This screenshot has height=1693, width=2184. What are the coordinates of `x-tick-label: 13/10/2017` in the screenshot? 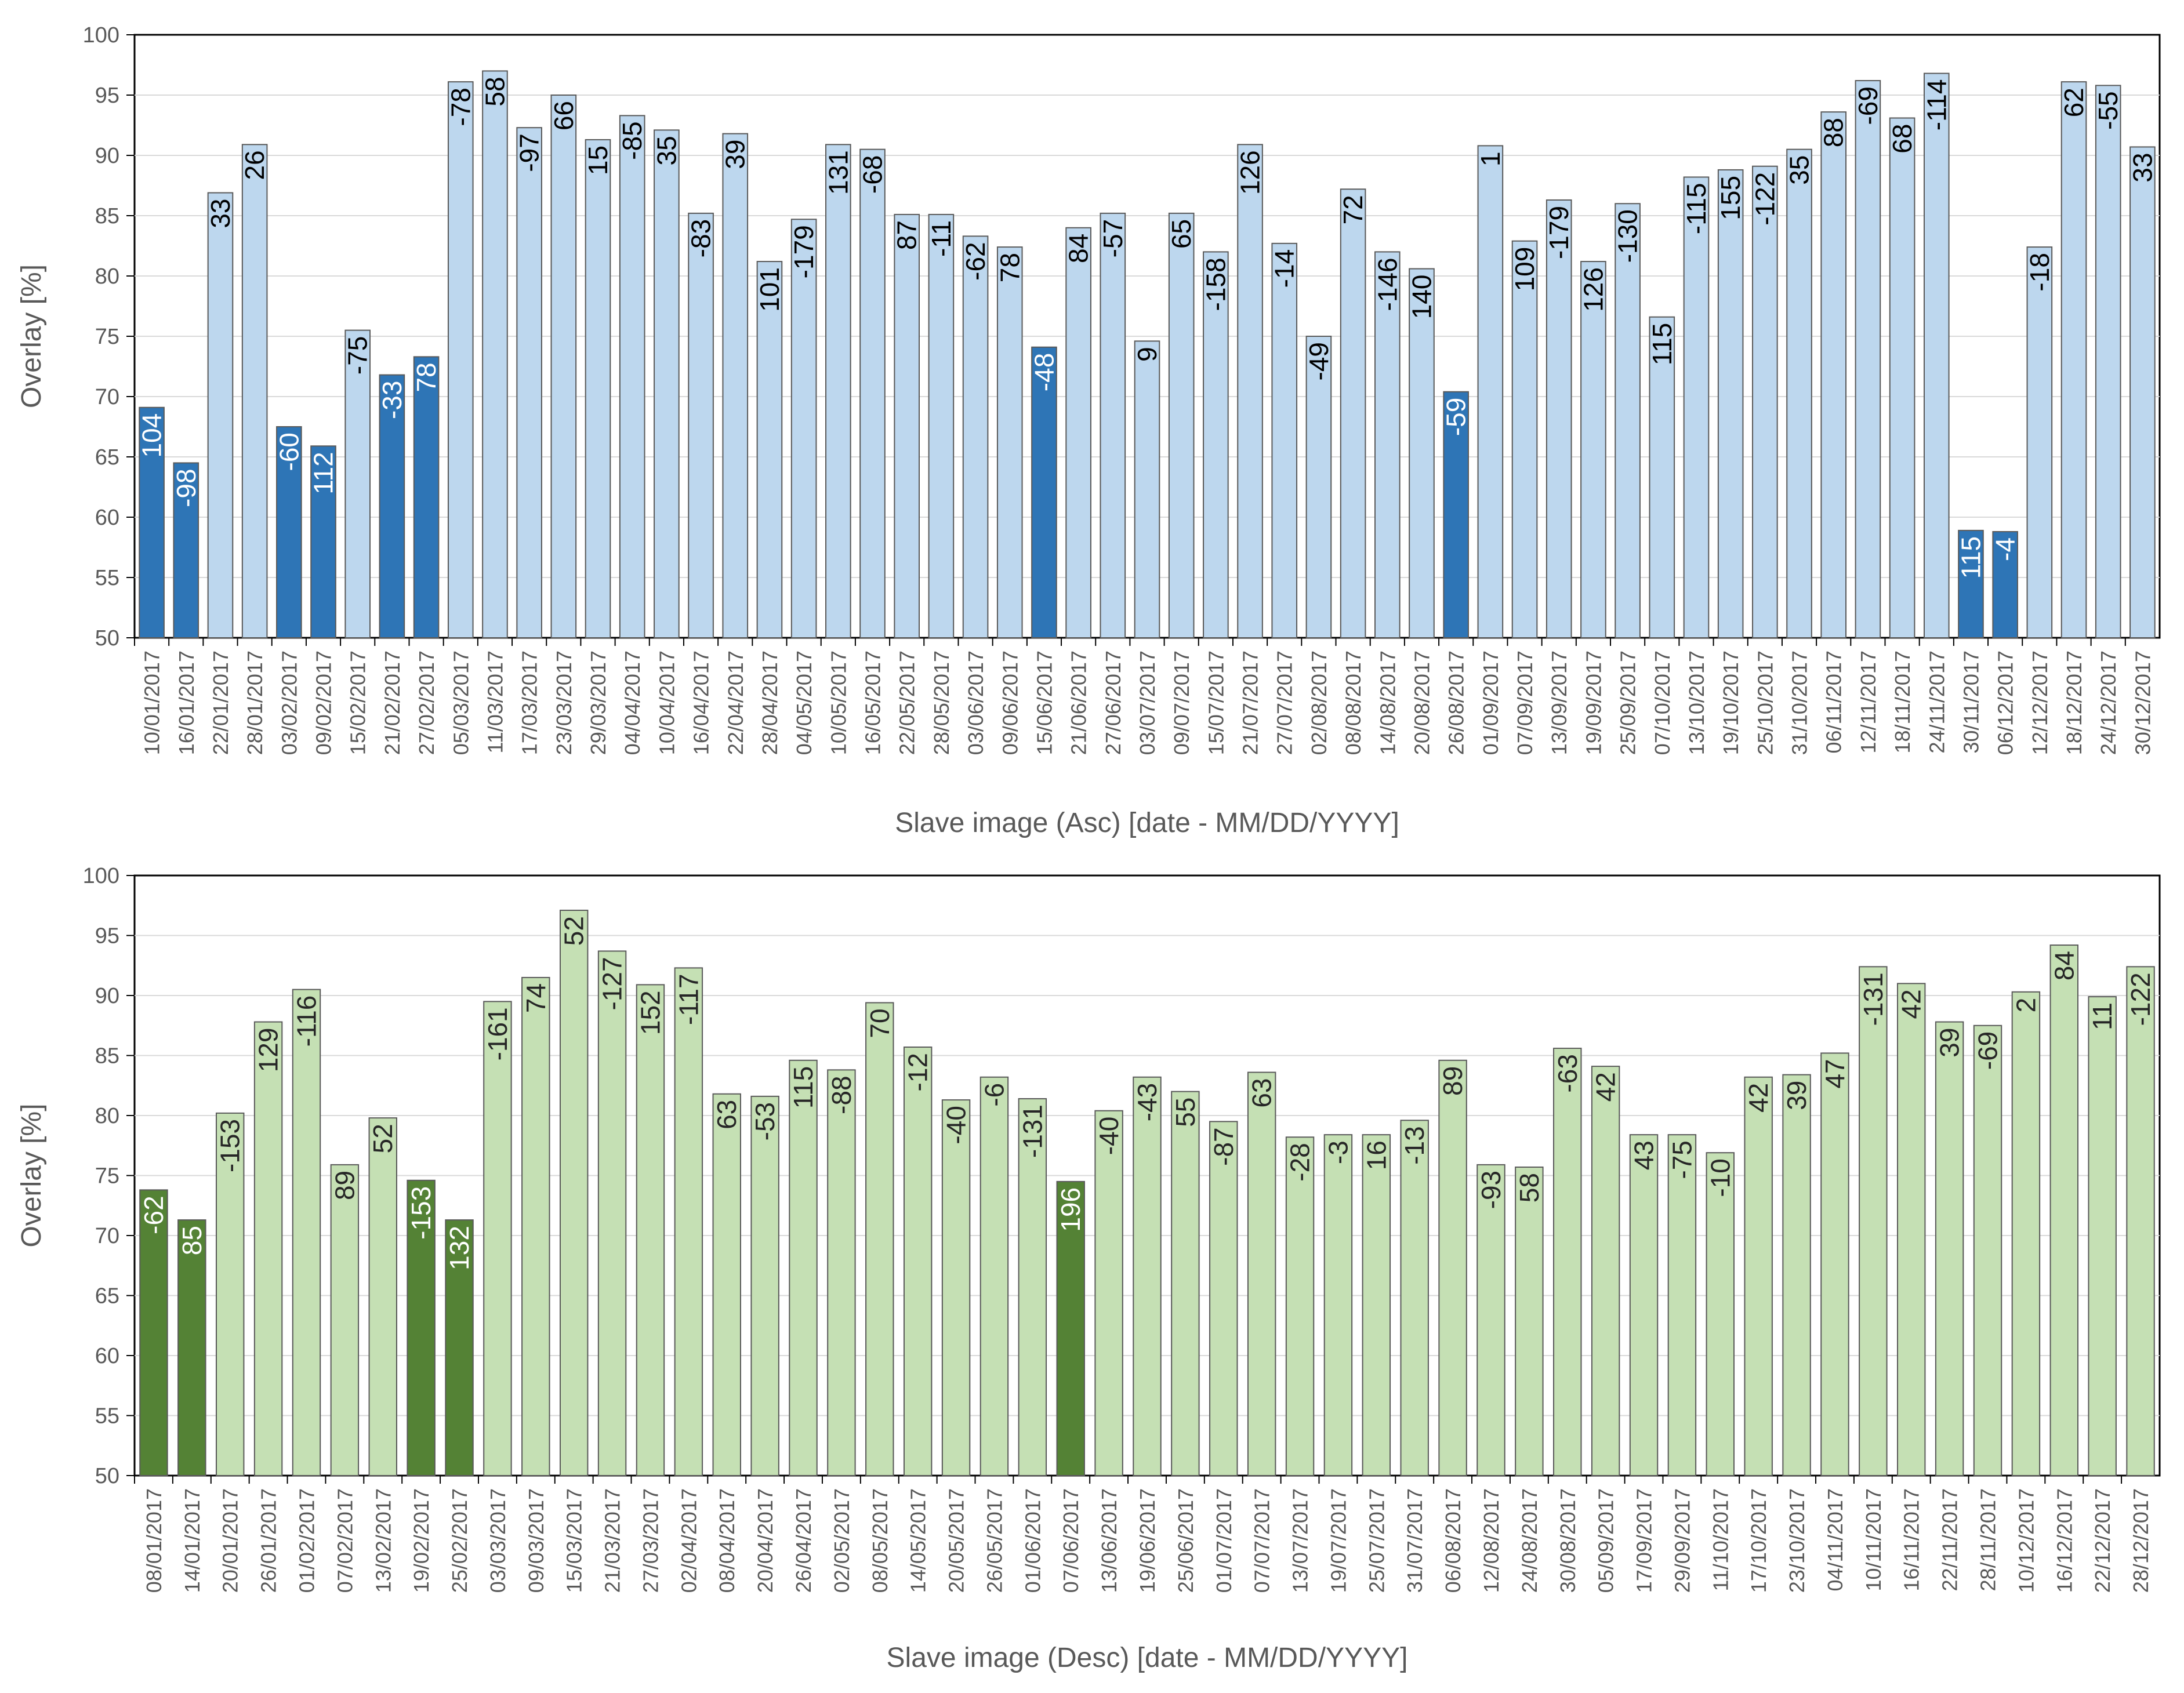 It's located at (1696, 703).